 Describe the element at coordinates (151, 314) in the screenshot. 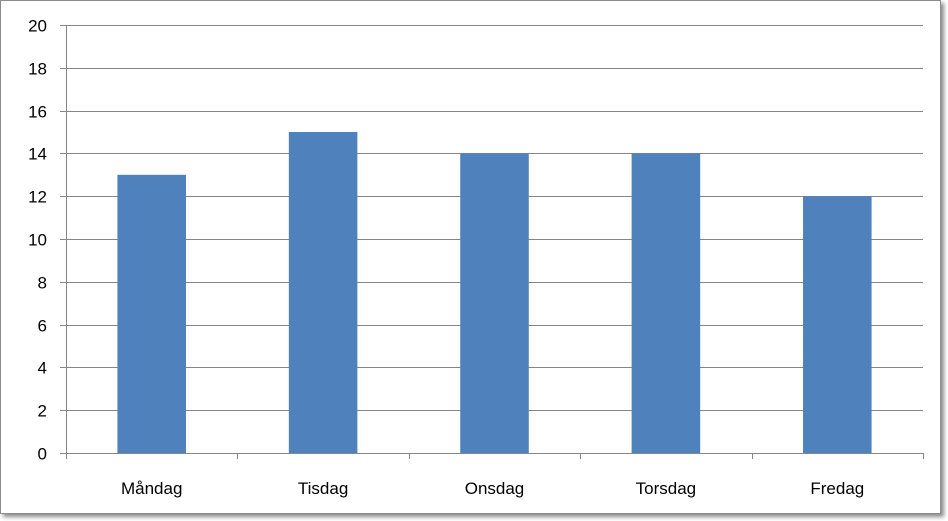

I see `bar-måndag` at that location.